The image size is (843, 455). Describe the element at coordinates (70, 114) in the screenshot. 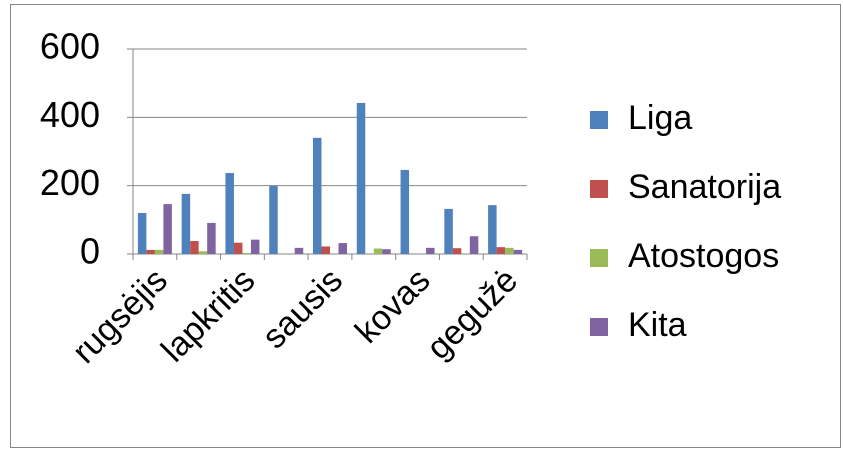

I see `y-tick-label: 400` at that location.